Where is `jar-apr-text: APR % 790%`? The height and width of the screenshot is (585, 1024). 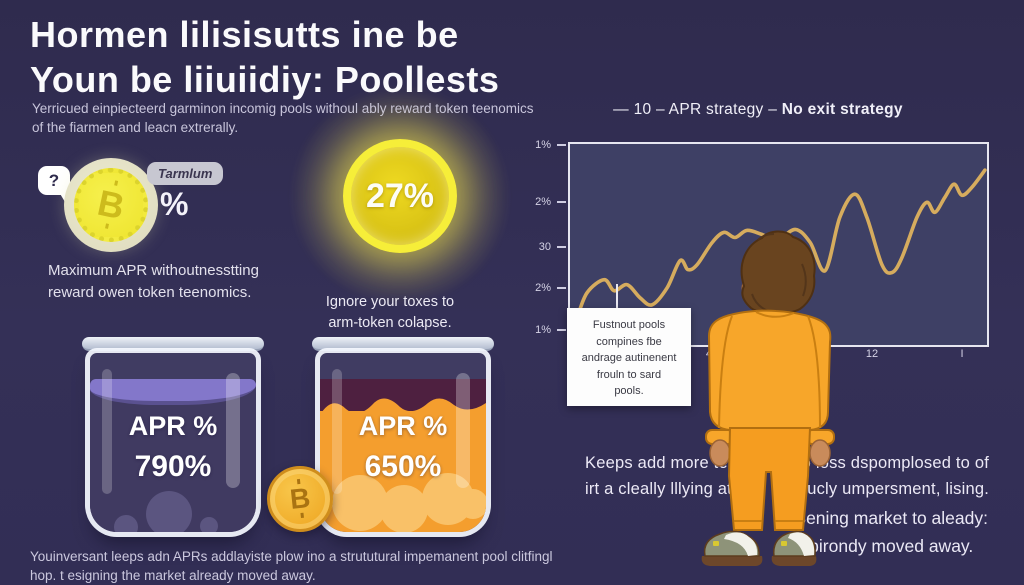 jar-apr-text: APR % 790% is located at coordinates (173, 447).